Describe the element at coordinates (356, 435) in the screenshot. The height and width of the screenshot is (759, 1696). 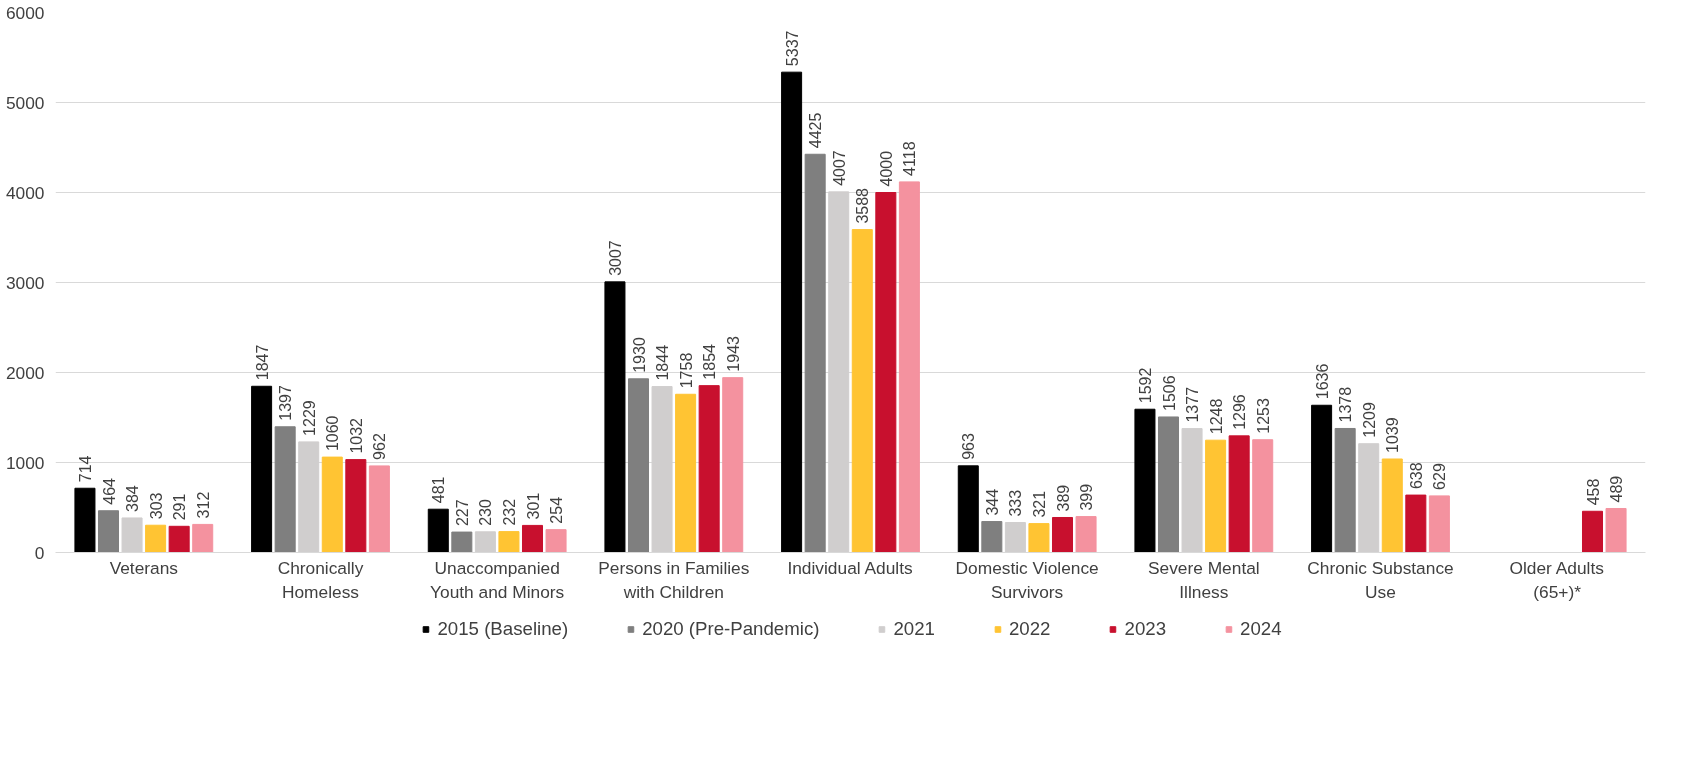
I see `data-label: 1032` at that location.